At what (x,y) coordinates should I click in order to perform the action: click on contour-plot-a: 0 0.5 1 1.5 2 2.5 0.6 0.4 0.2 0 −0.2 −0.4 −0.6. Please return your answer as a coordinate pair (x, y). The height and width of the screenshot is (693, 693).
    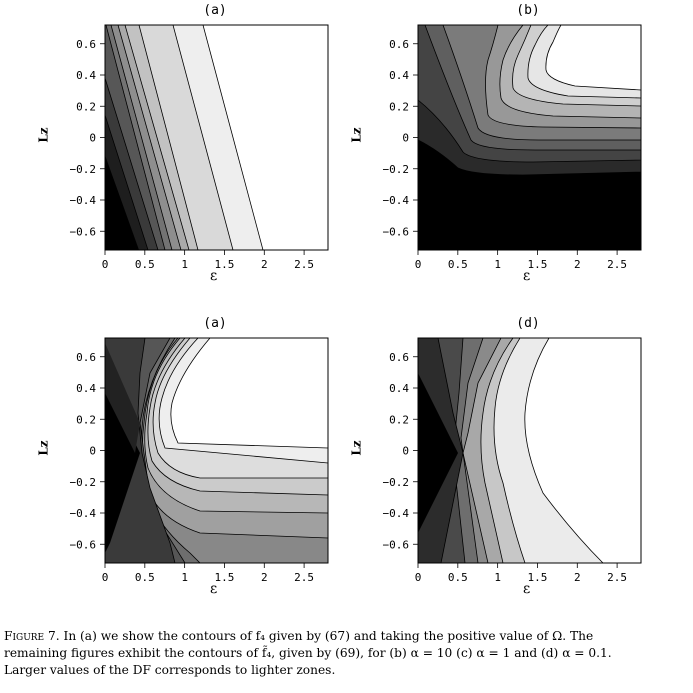
    Looking at the image, I should click on (199, 147).